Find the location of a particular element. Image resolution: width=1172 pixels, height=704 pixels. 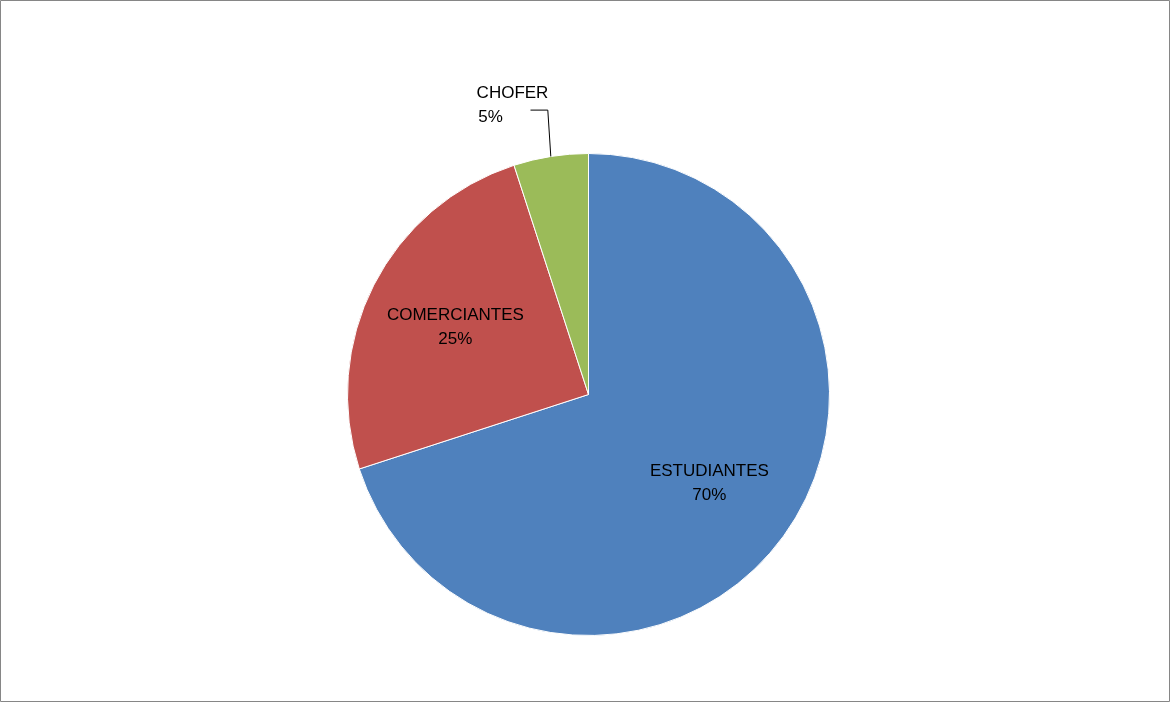

slice-label: ESTUDIANTES is located at coordinates (709, 470).